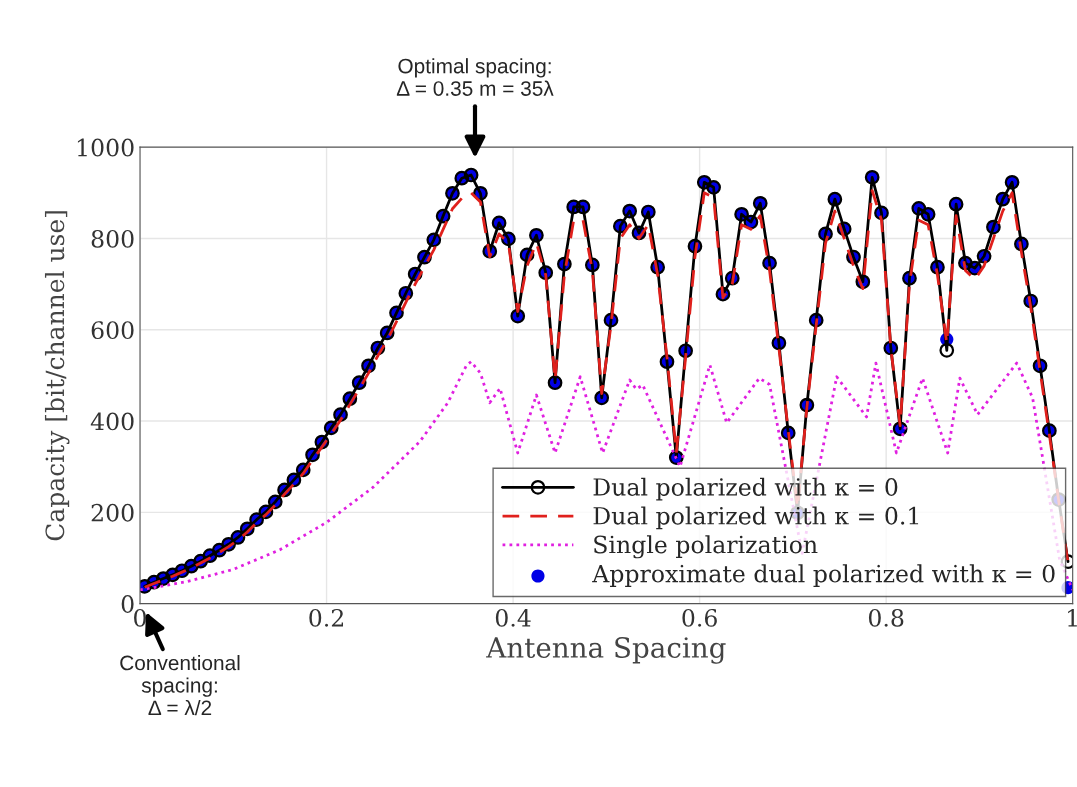  What do you see at coordinates (112, 330) in the screenshot?
I see `y-tick-label: 600` at bounding box center [112, 330].